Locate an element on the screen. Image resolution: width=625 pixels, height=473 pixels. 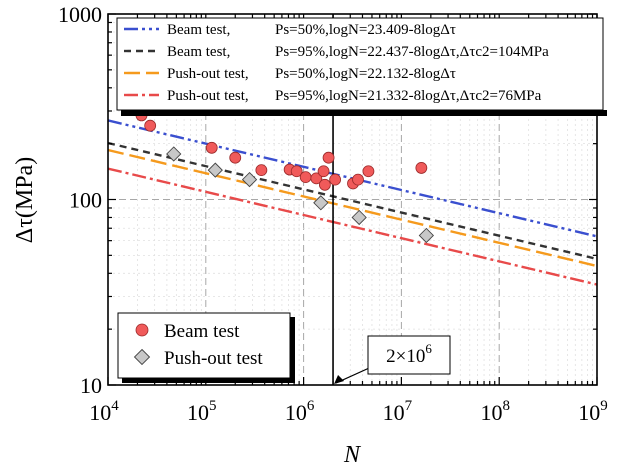
reference-label: 2×10⁶ is located at coordinates (409, 354).